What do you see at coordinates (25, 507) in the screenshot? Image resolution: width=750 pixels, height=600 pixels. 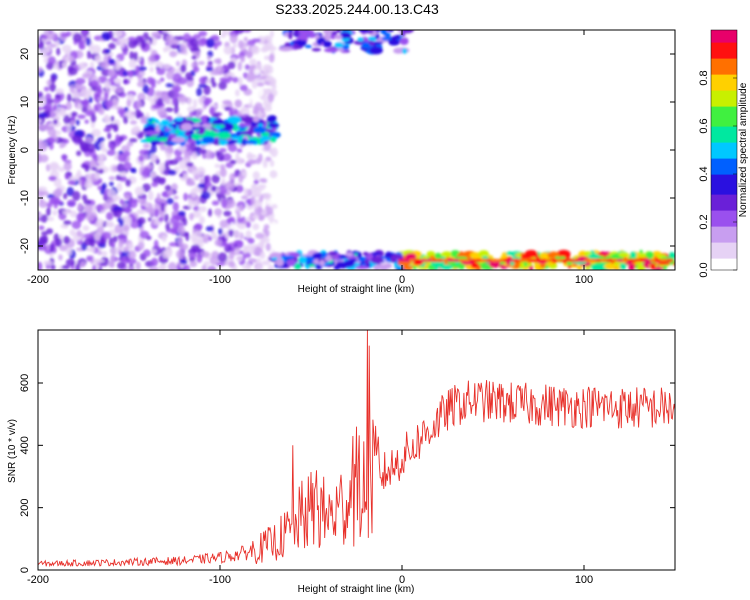 I see `y-tick-label: 200` at bounding box center [25, 507].